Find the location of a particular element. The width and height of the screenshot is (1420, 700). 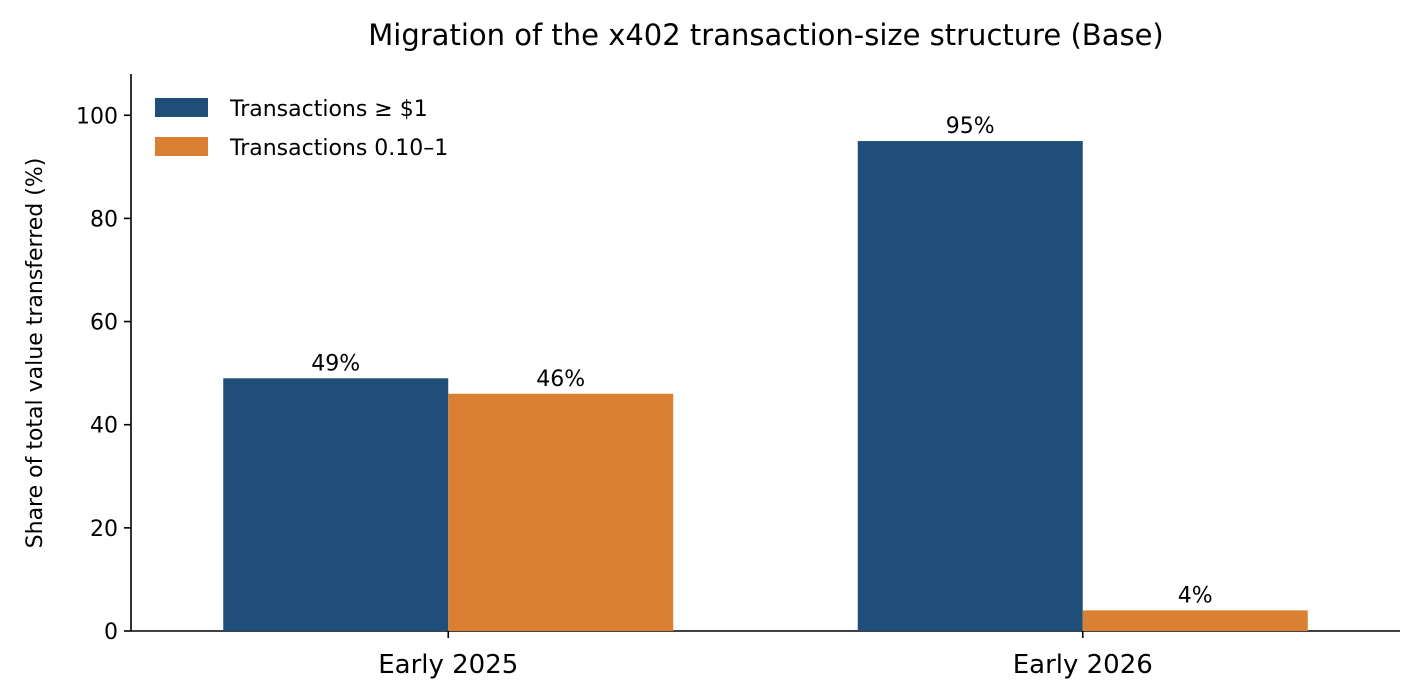

legend-label: Transactions ≥ $1 is located at coordinates (328, 109).